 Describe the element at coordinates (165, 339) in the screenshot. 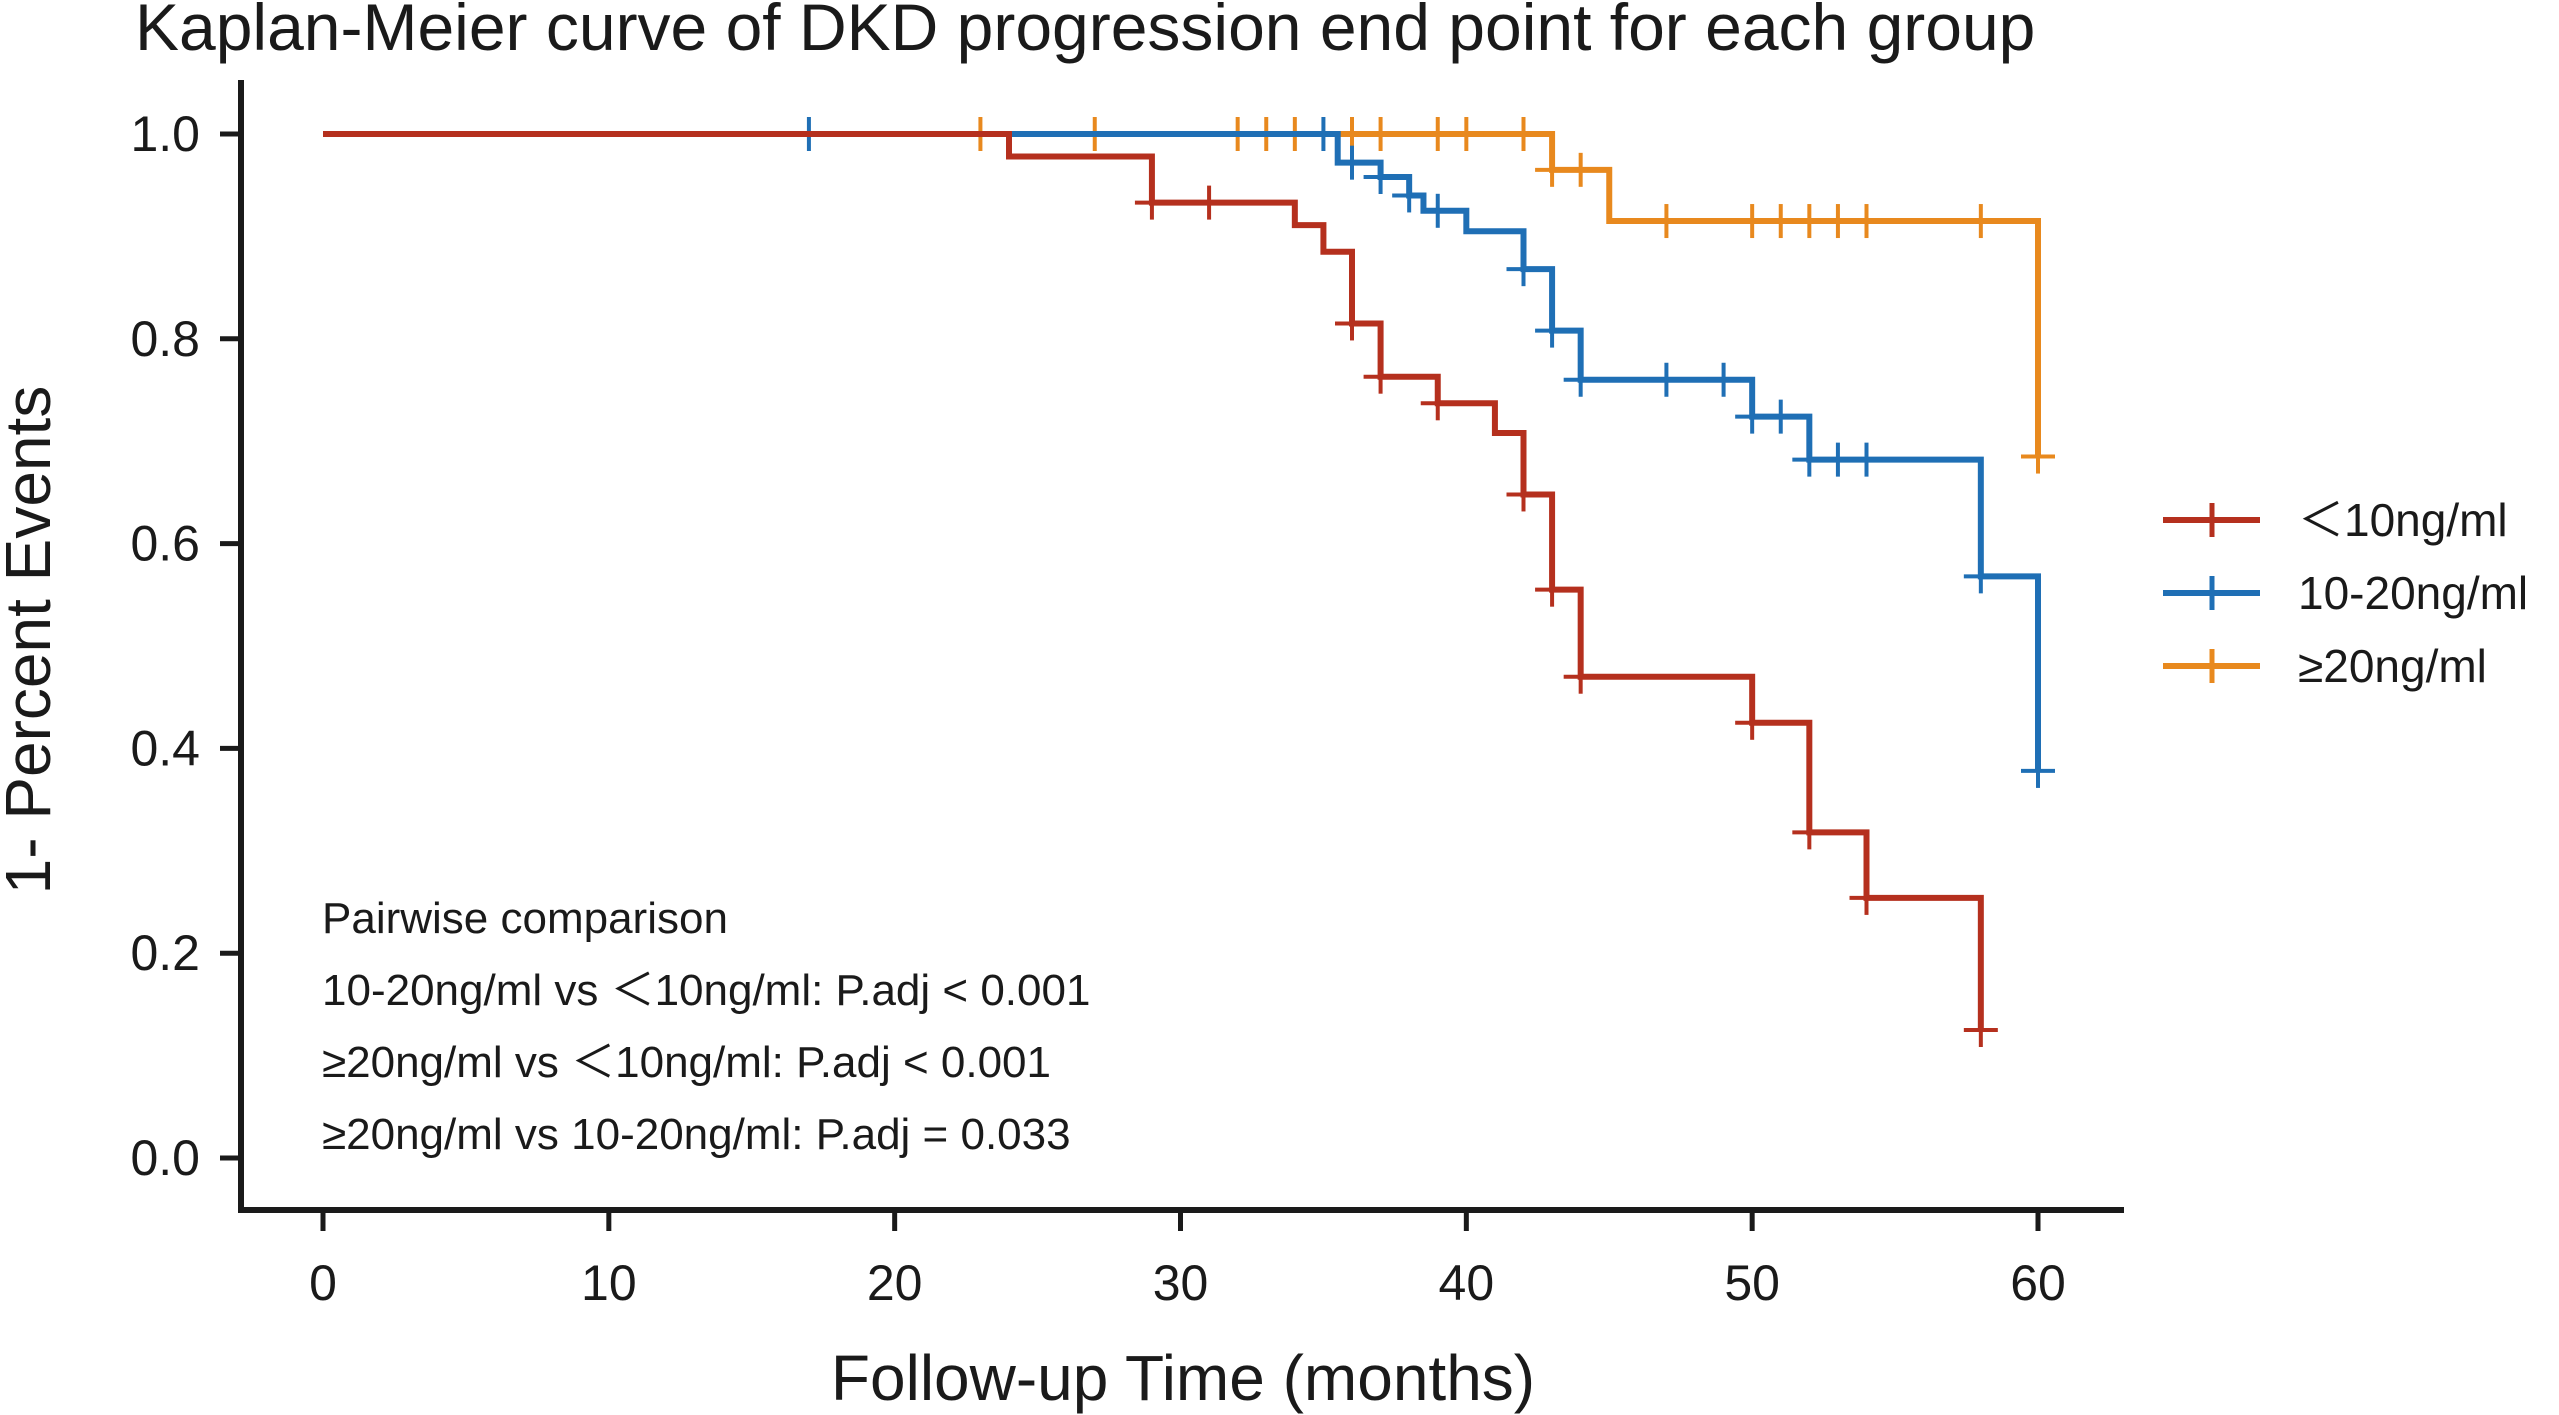

I see `y-tick-label: 0.8` at that location.